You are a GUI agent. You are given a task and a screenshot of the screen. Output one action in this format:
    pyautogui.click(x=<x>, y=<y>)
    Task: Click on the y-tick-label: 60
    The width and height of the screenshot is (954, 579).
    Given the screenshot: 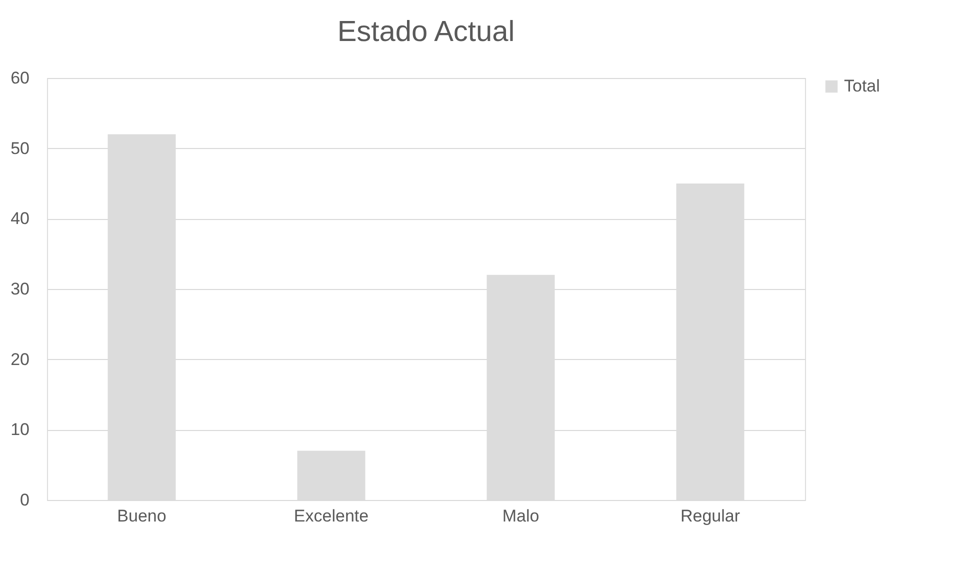 What is the action you would take?
    pyautogui.click(x=20, y=78)
    